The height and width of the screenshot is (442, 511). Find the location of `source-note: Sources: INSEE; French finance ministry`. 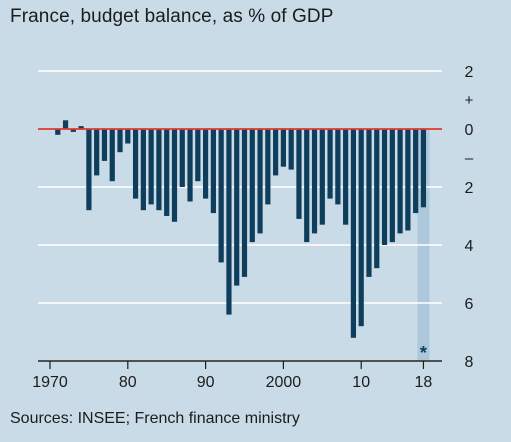

source-note: Sources: INSEE; French finance ministry is located at coordinates (155, 418).